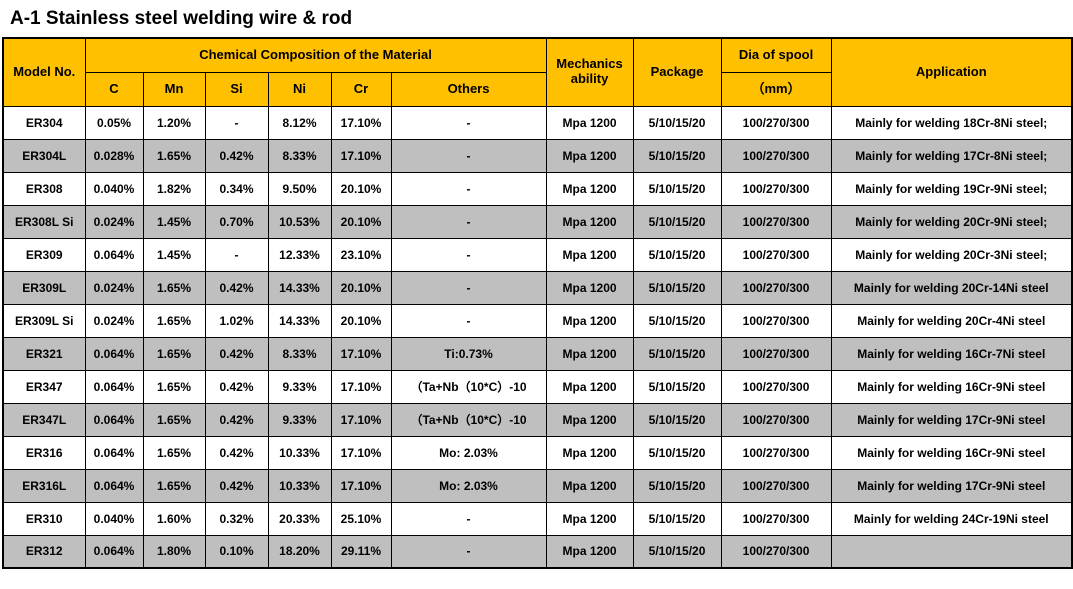 This screenshot has height=589, width=1073. What do you see at coordinates (174, 188) in the screenshot?
I see `cell-mn: 1.82%` at bounding box center [174, 188].